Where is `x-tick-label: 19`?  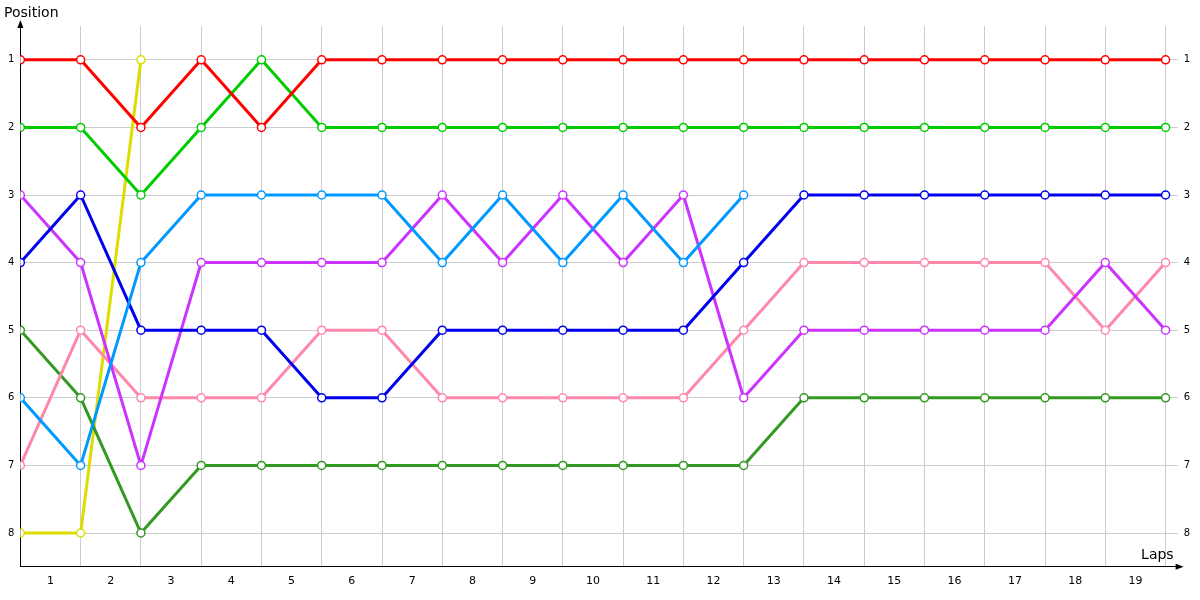
x-tick-label: 19 is located at coordinates (1135, 581).